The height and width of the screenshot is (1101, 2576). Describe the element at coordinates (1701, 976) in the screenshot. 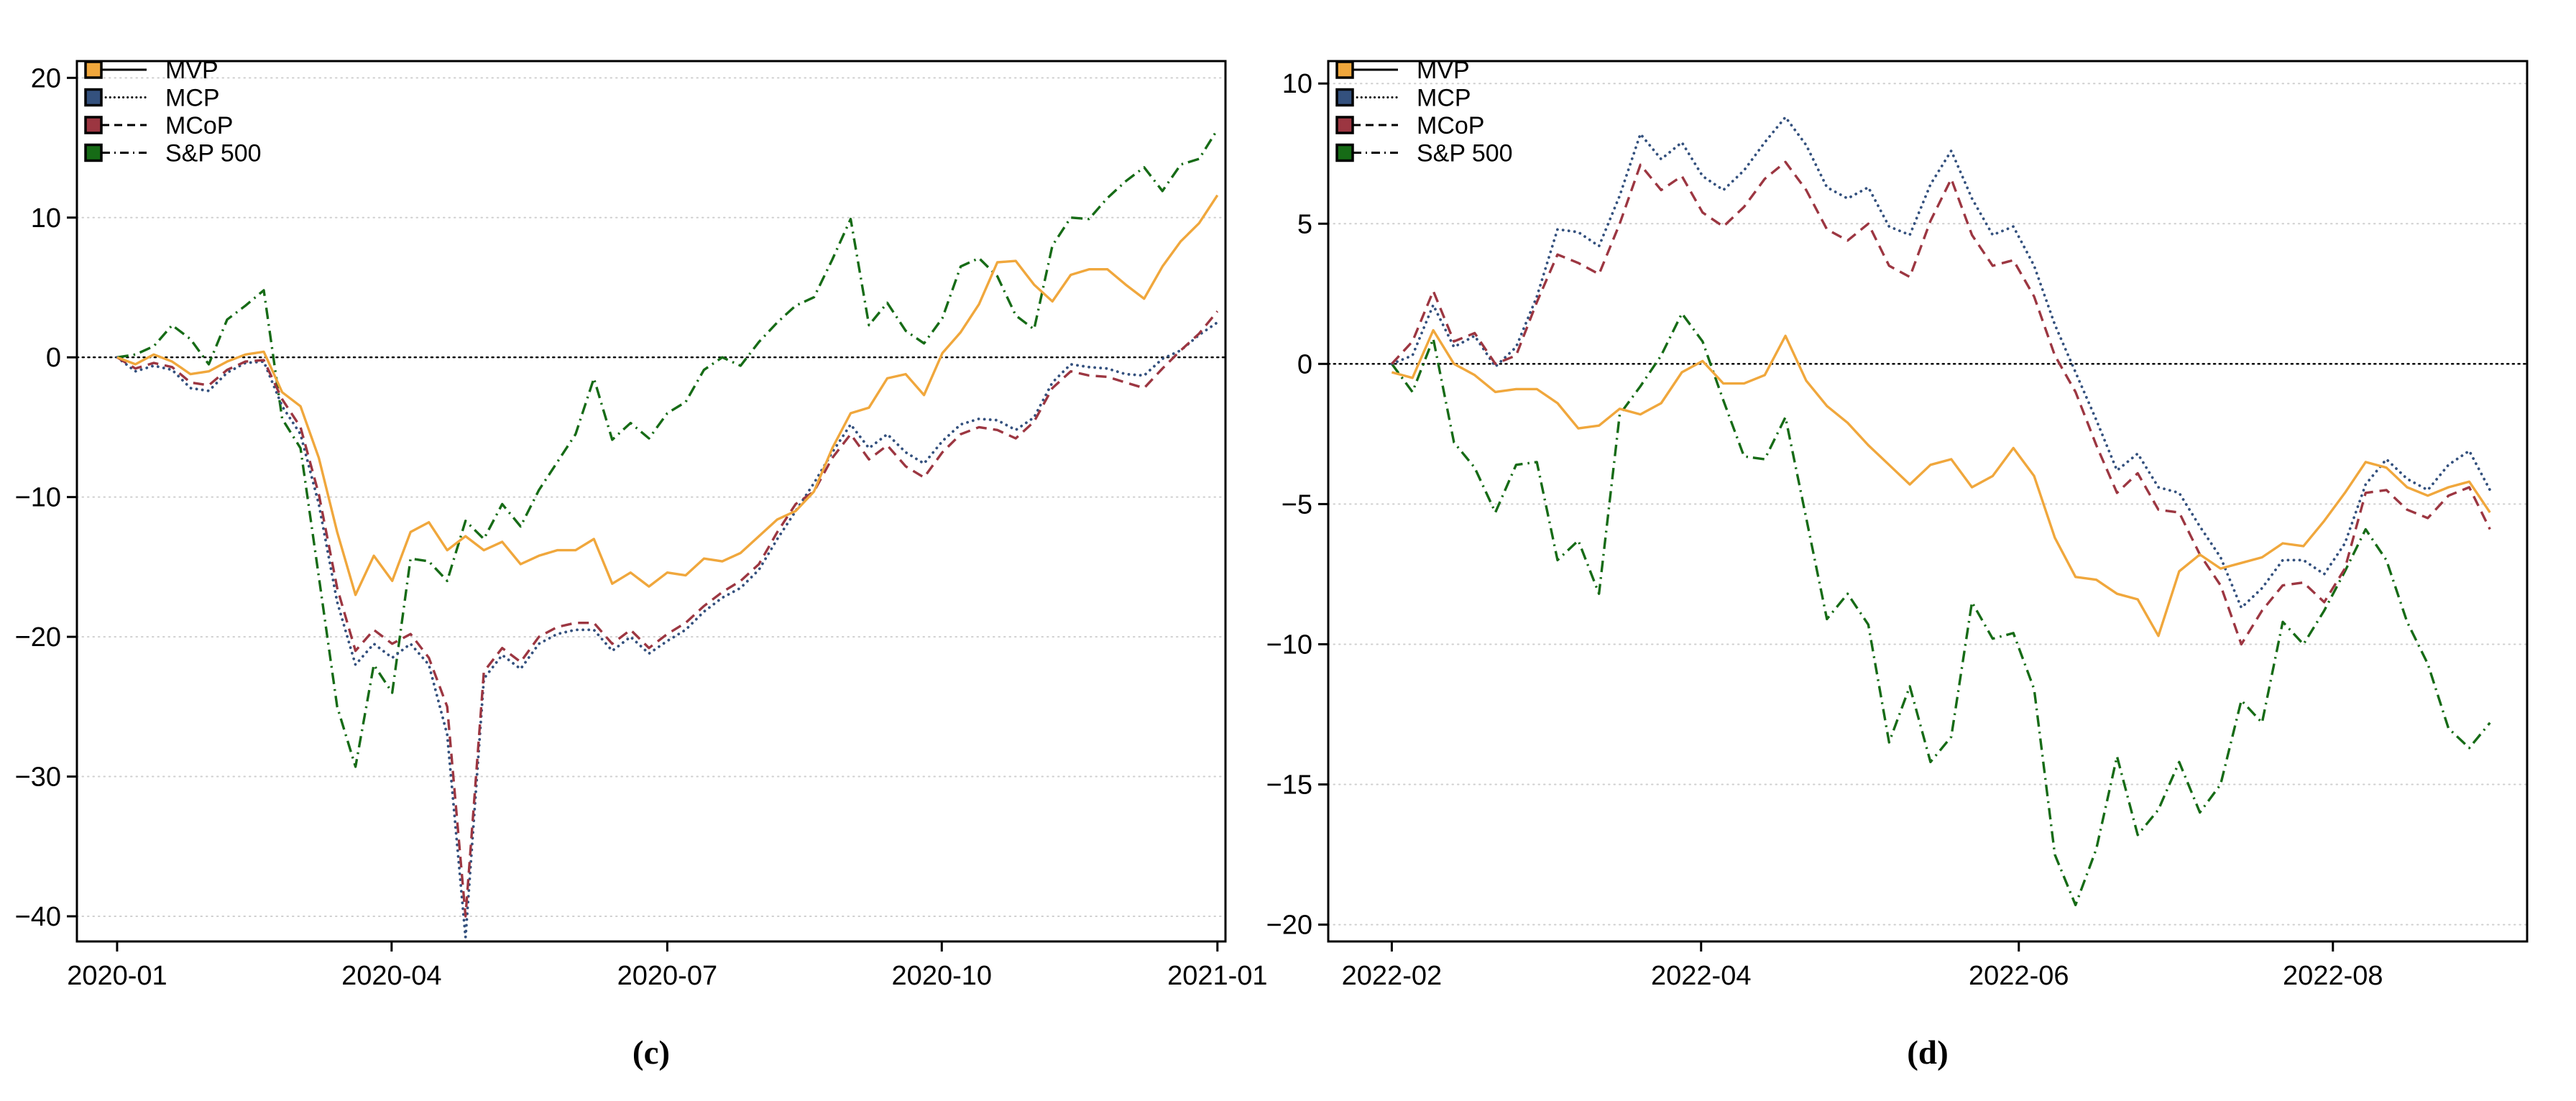

I see `x-tick-label: 2022-04` at that location.